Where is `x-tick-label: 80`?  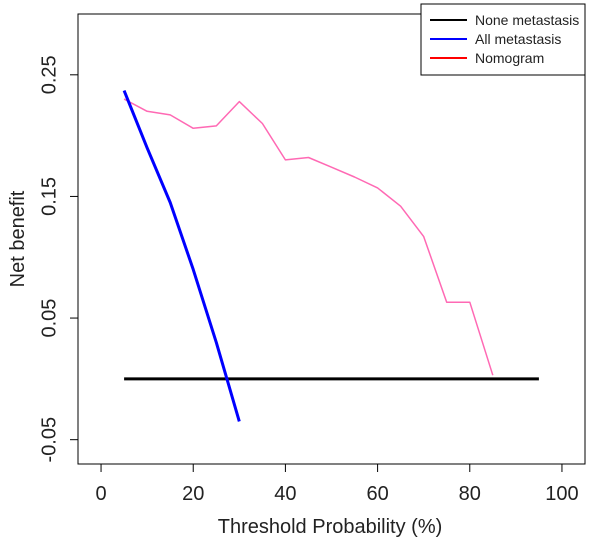 x-tick-label: 80 is located at coordinates (470, 494).